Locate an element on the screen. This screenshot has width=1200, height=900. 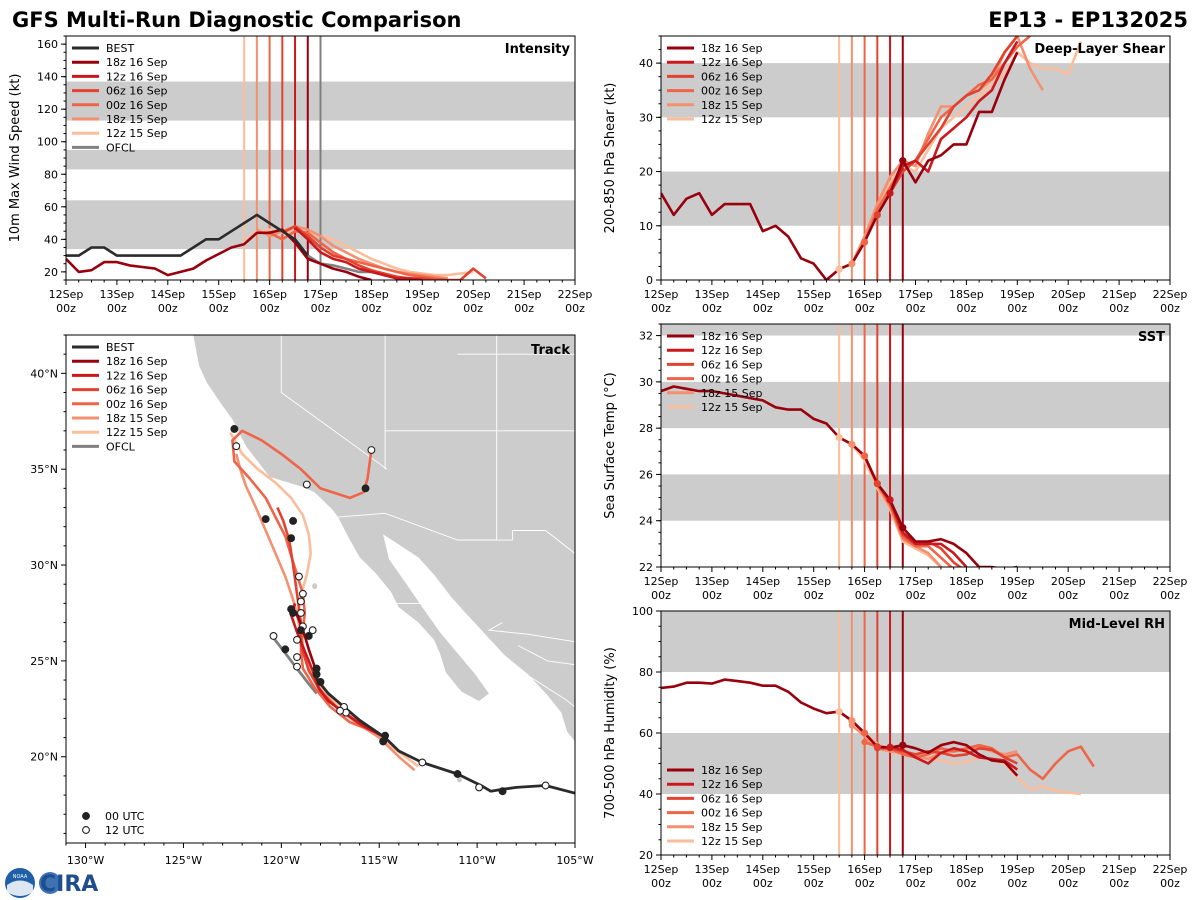
y-tick-label: 120 is located at coordinates (47, 109).